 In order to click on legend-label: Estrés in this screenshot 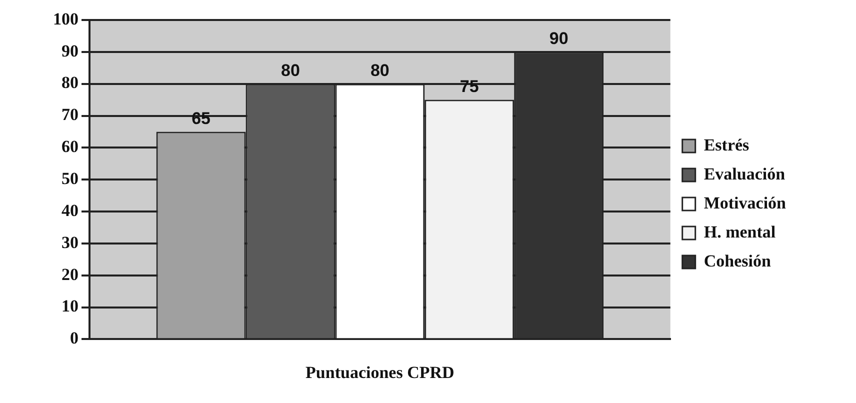, I will do `click(727, 144)`.